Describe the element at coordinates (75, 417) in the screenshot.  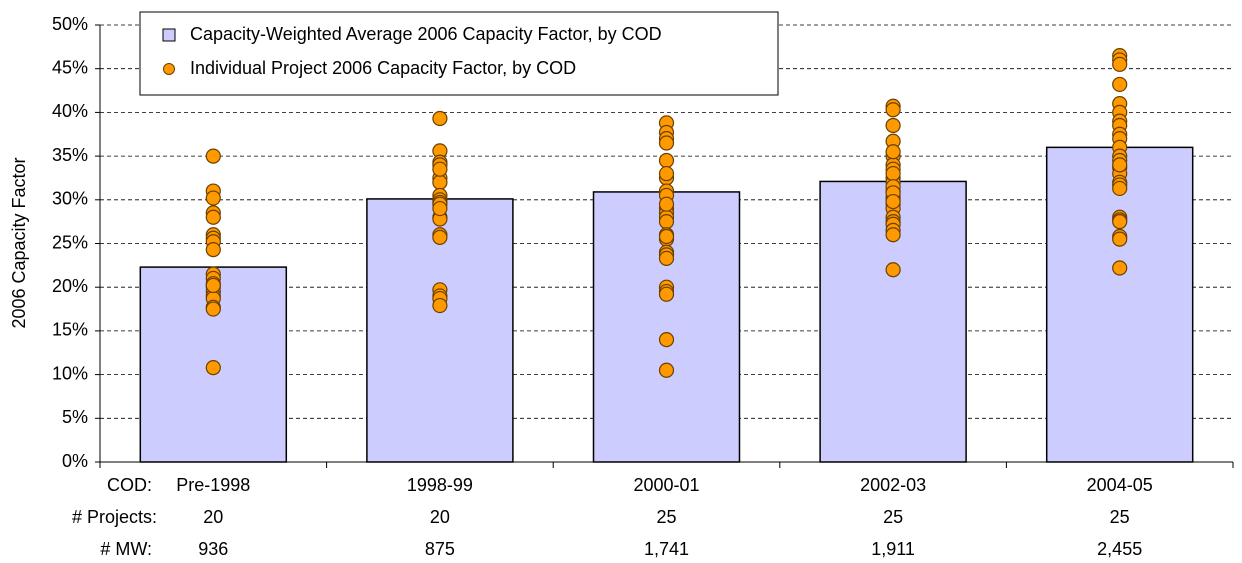
I see `y-tick-label: 5%` at that location.